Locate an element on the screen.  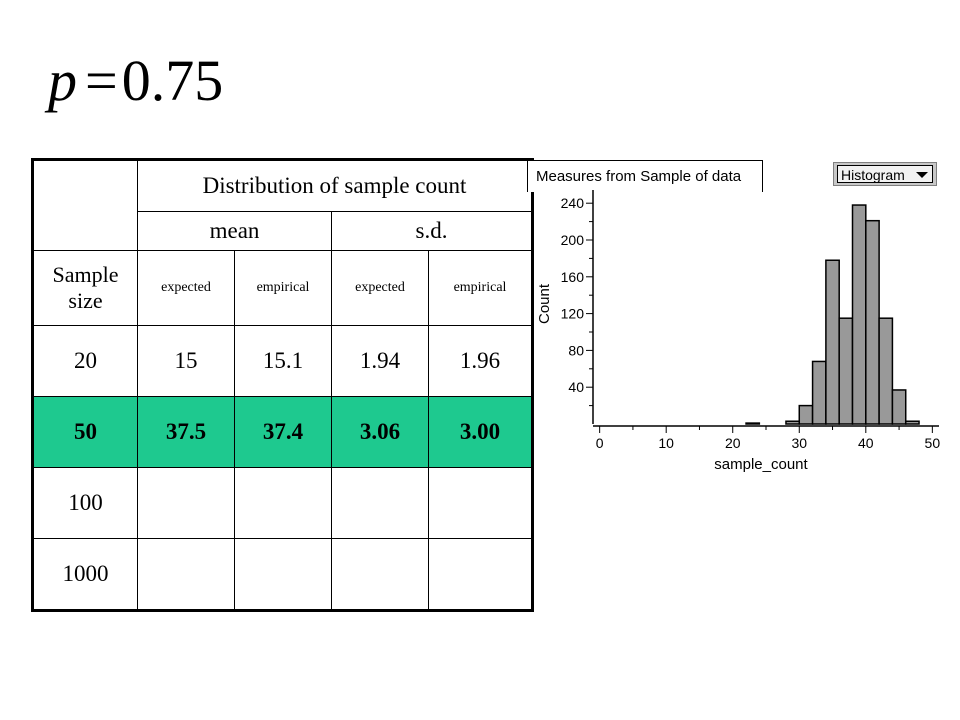
sd-empirical-header: empirical is located at coordinates (480, 288).